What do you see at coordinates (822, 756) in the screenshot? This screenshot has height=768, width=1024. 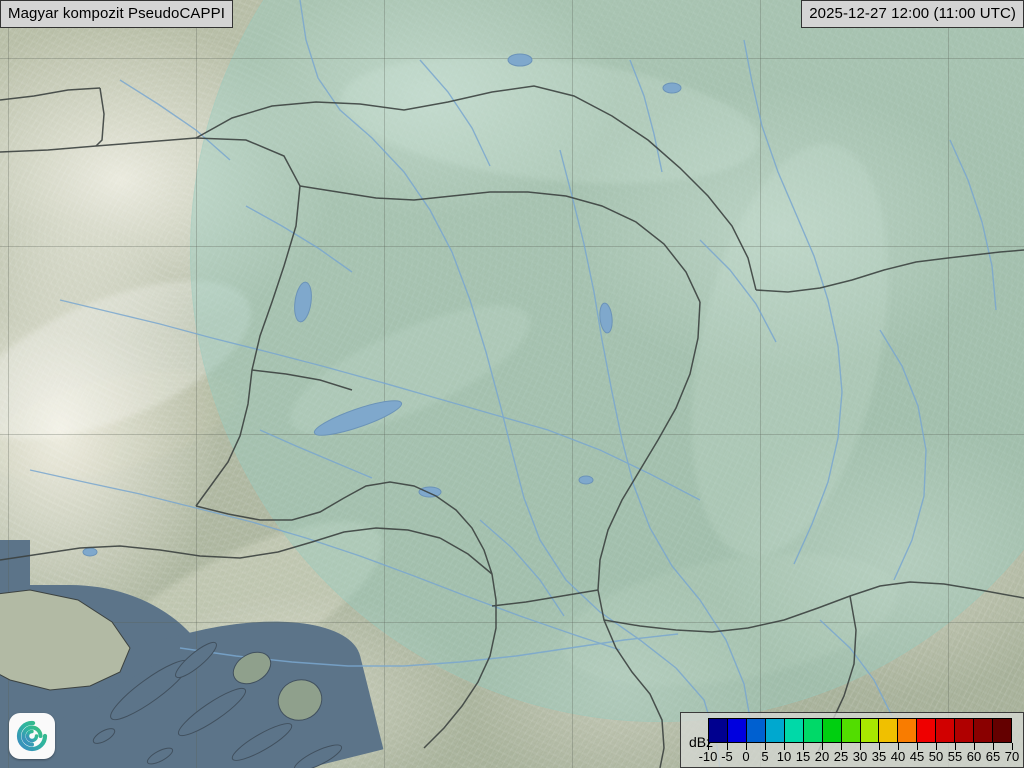 I see `colorbar-tick-label: 20` at bounding box center [822, 756].